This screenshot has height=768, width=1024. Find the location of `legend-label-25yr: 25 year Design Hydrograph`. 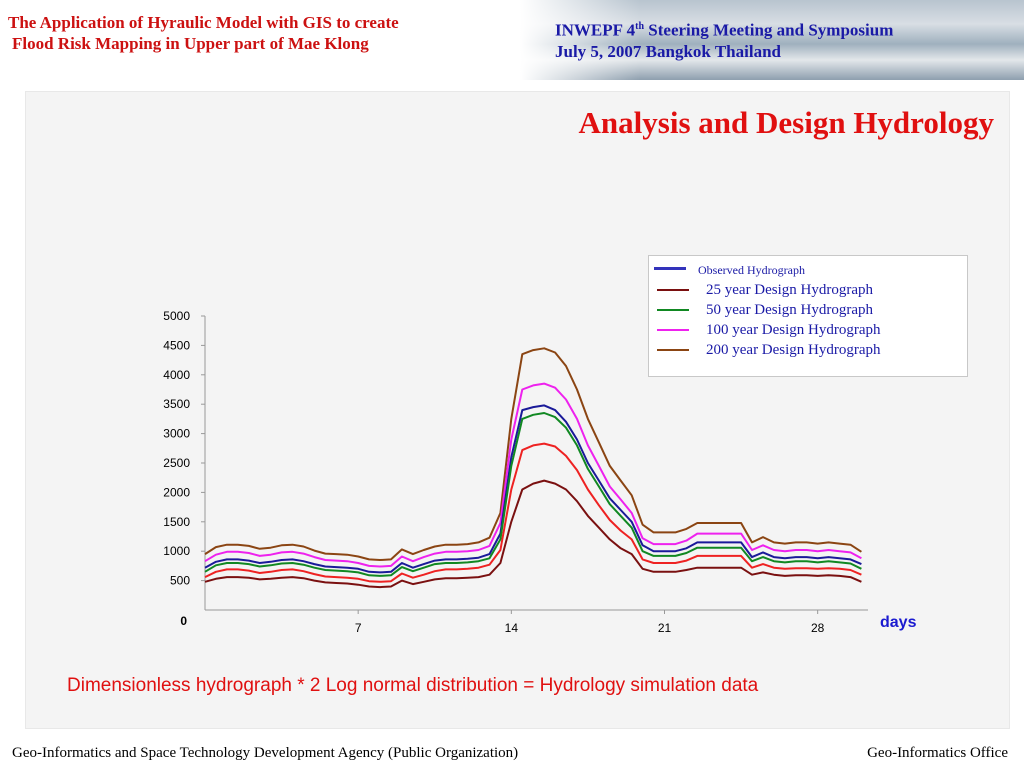

legend-label-25yr: 25 year Design Hydrograph is located at coordinates (790, 290).